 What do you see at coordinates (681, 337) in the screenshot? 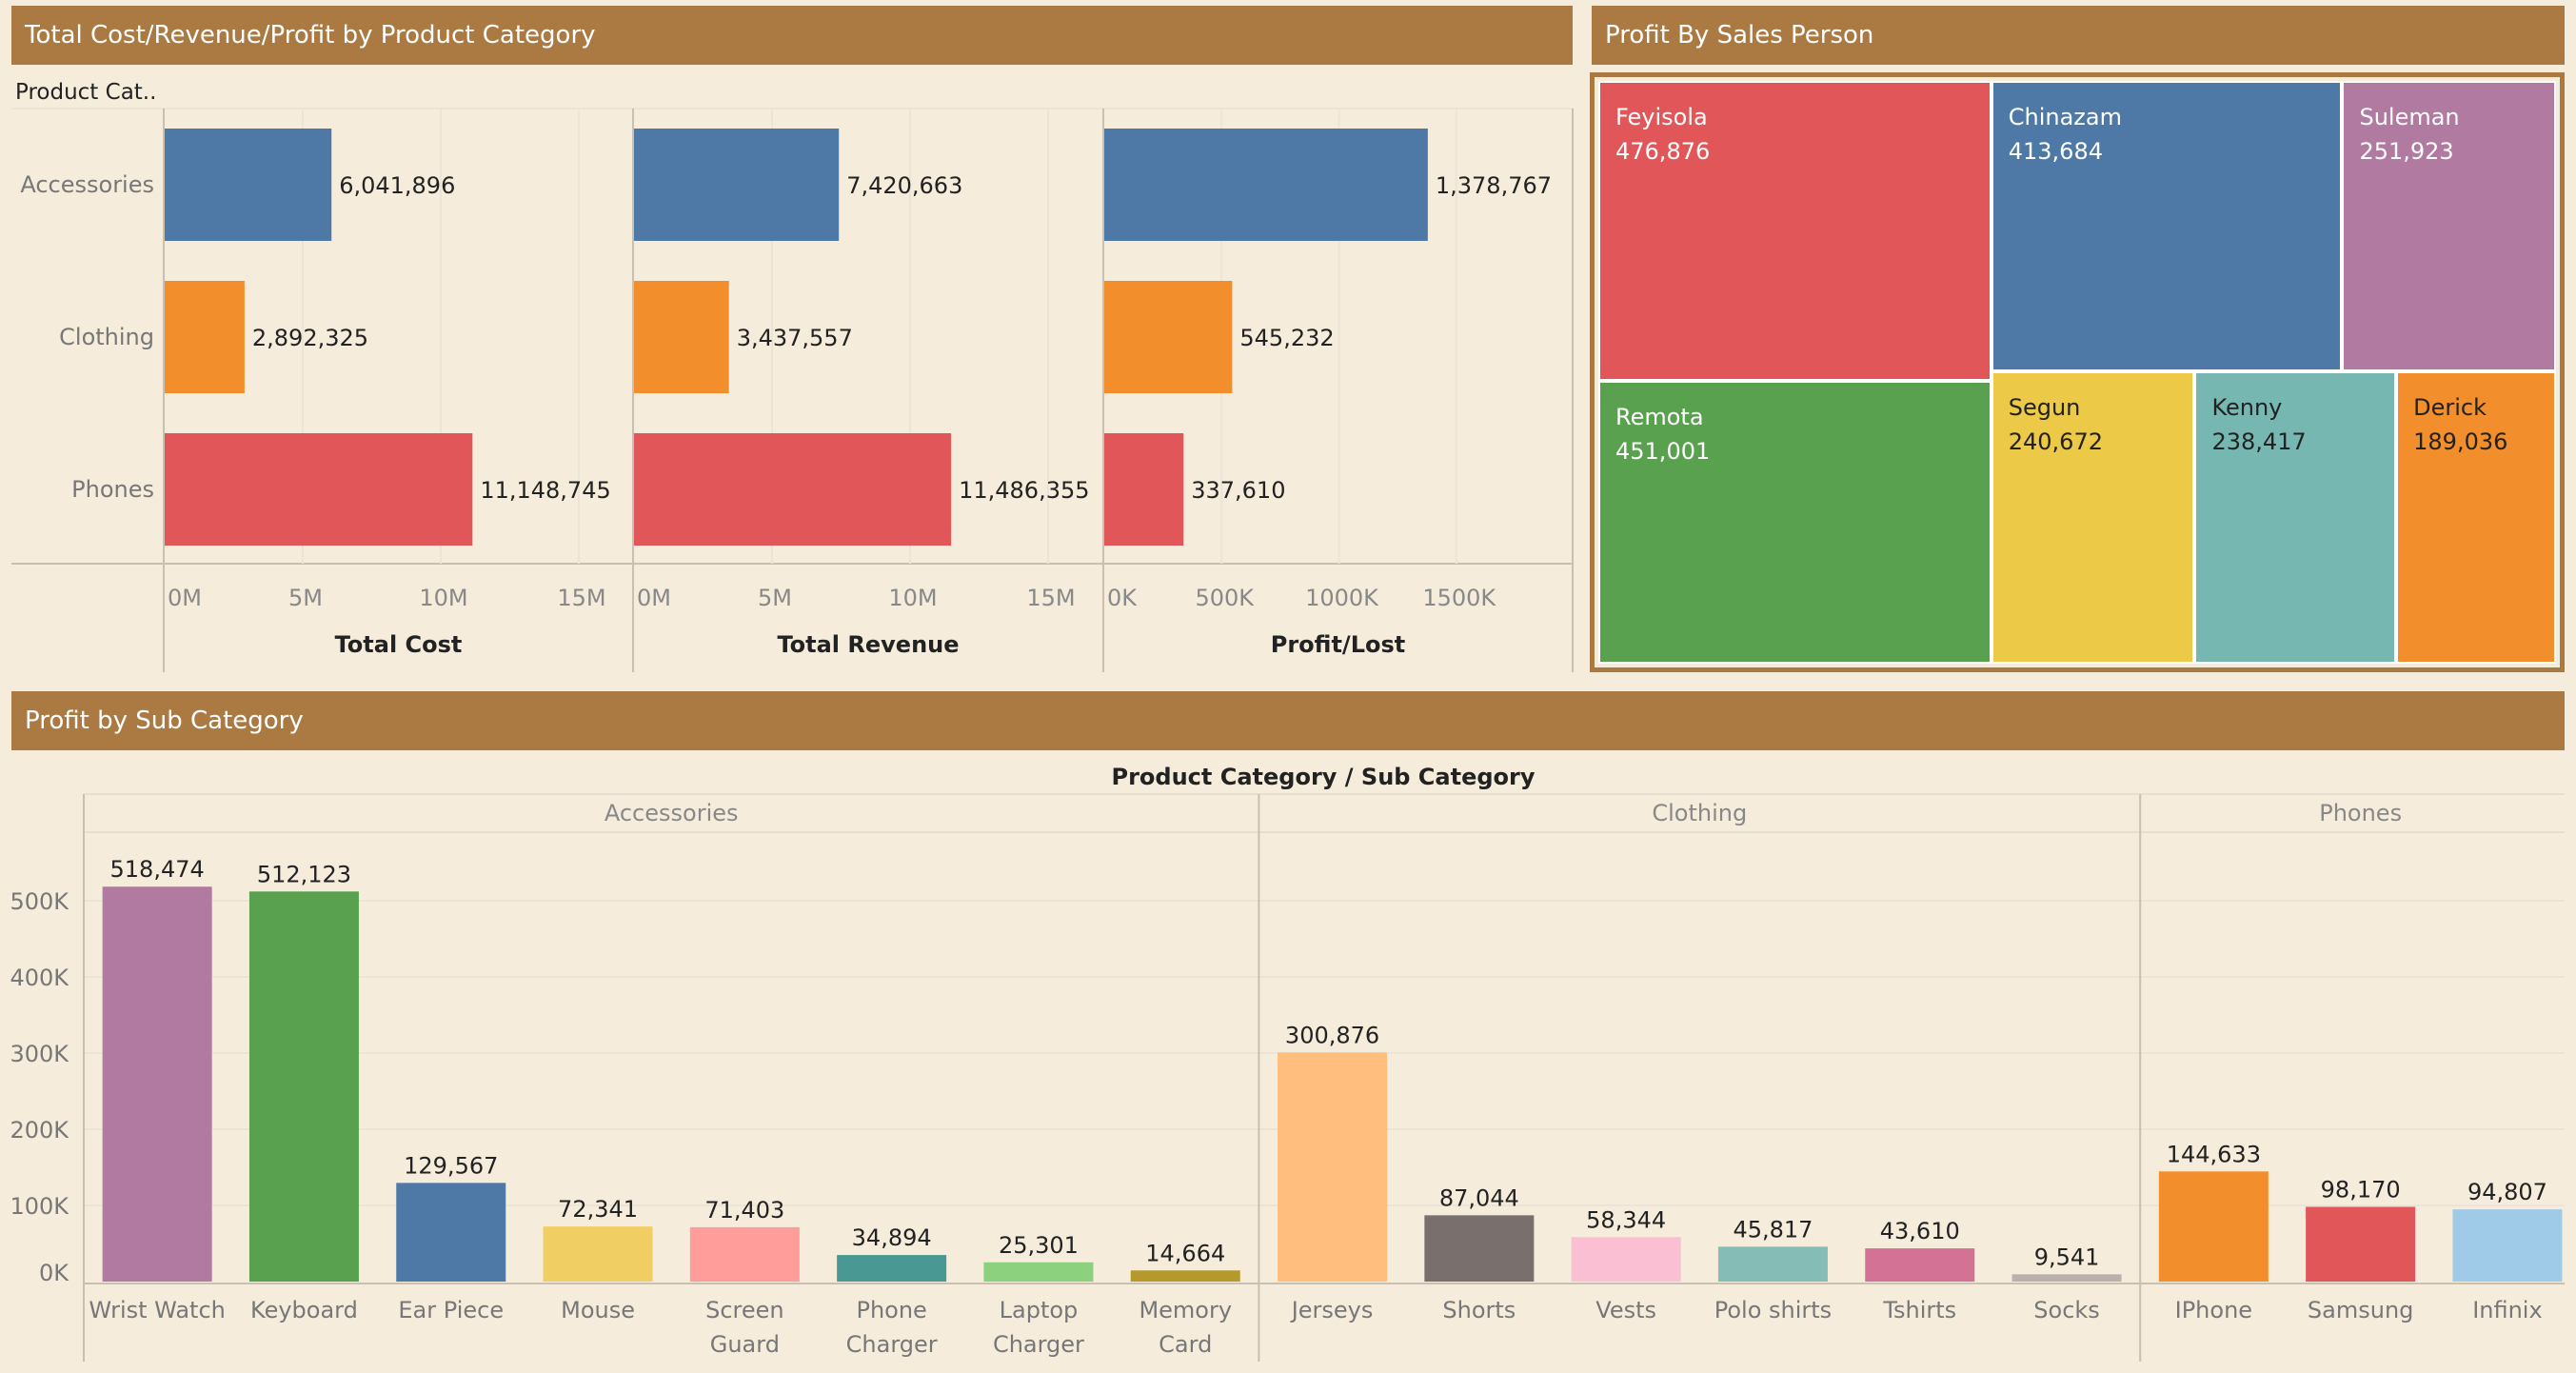
I see `bar-total-revenue-clothing` at bounding box center [681, 337].